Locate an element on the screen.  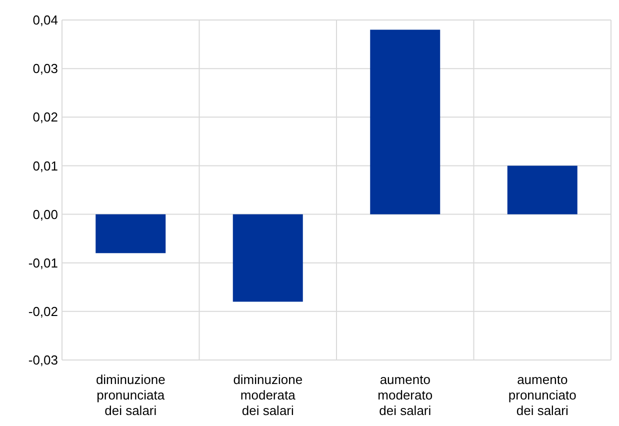
x-tick-label: aumento pronunciato dei salari is located at coordinates (542, 395).